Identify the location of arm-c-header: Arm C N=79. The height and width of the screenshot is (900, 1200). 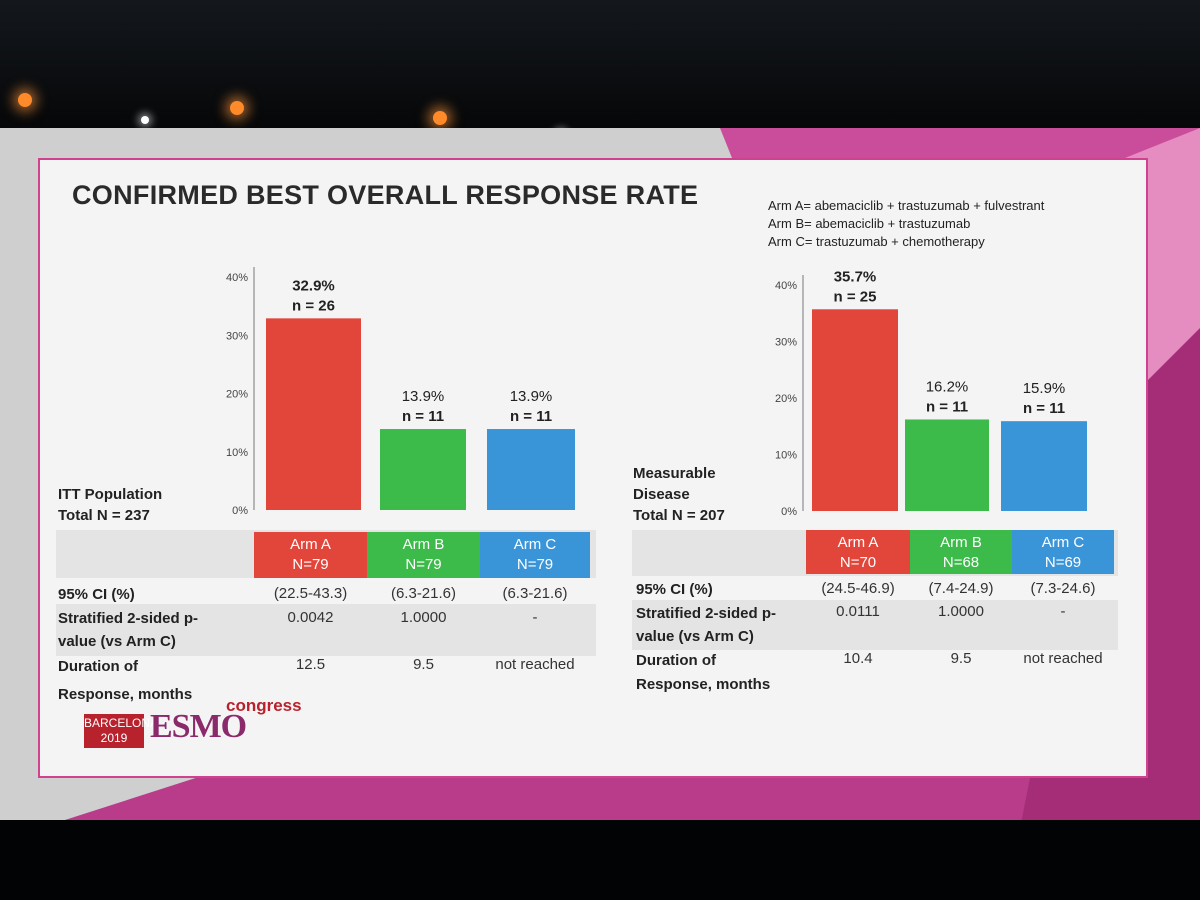
(535, 555).